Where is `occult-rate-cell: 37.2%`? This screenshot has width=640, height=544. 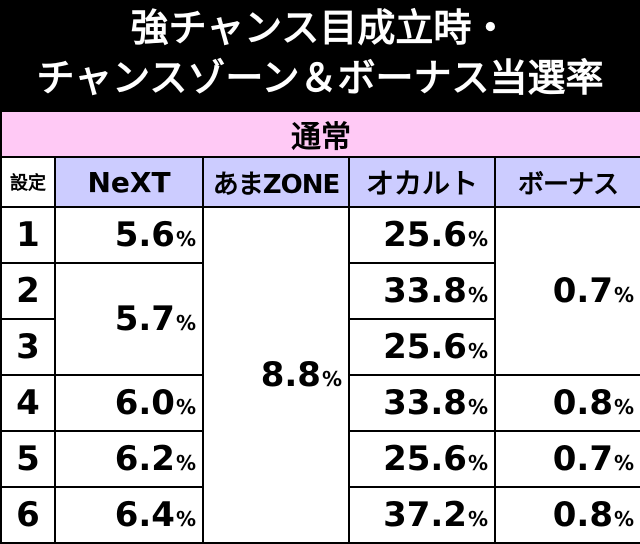 occult-rate-cell: 37.2% is located at coordinates (422, 515).